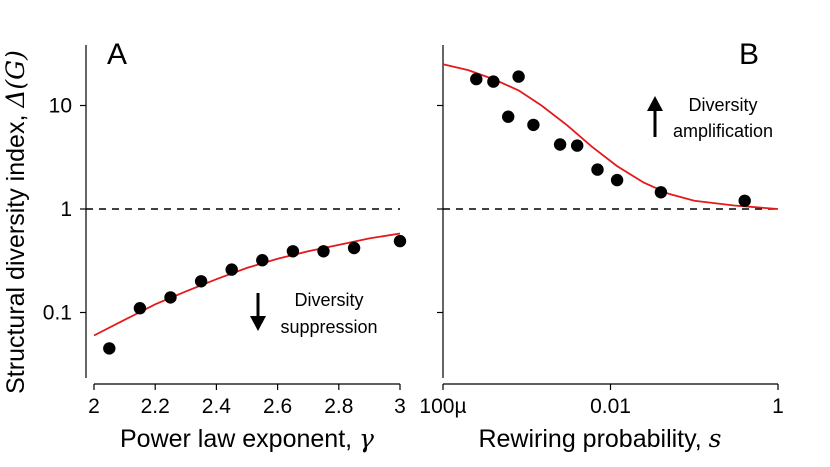 This screenshot has width=830, height=467. What do you see at coordinates (258, 312) in the screenshot?
I see `arrow-down-icon` at bounding box center [258, 312].